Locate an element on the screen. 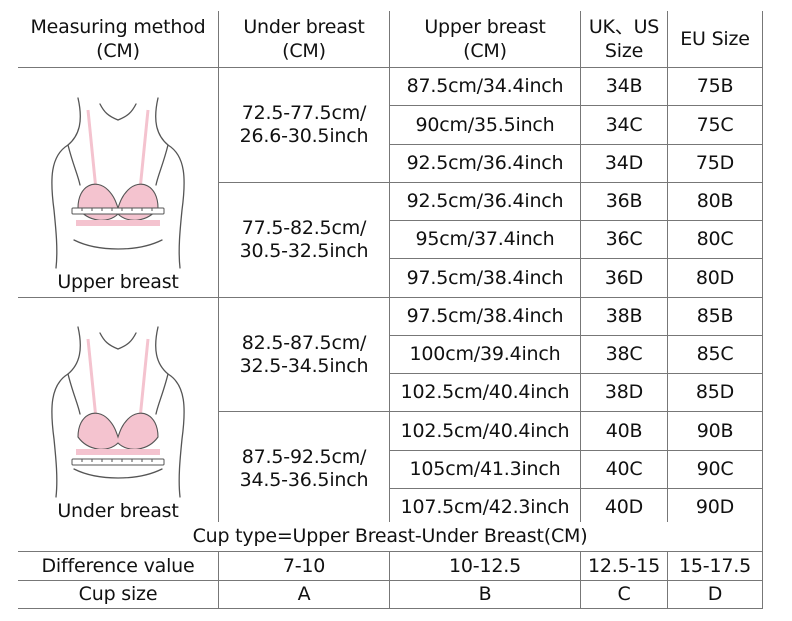 Image resolution: width=792 pixels, height=621 pixels. uk-us-size-text: 36D is located at coordinates (624, 277).